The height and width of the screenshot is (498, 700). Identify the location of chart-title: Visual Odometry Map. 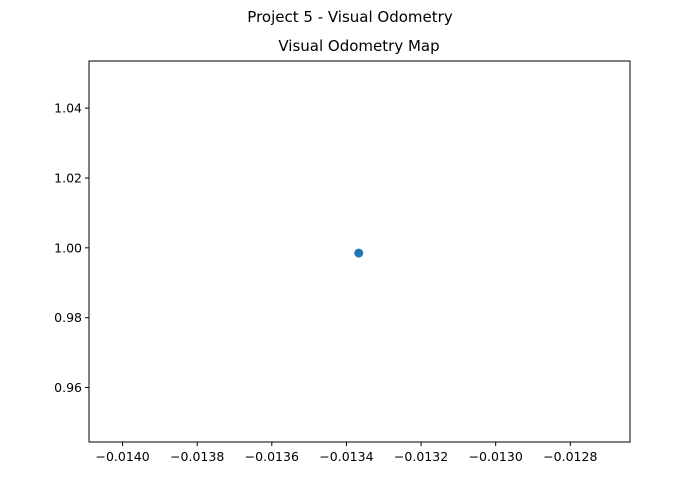
(358, 46).